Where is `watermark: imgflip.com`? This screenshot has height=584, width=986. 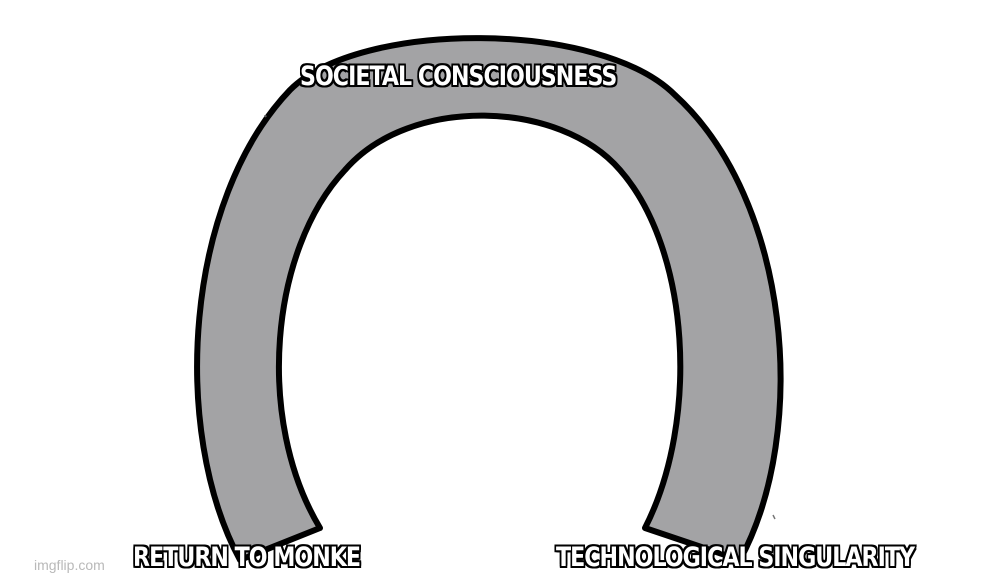
watermark: imgflip.com is located at coordinates (69, 565).